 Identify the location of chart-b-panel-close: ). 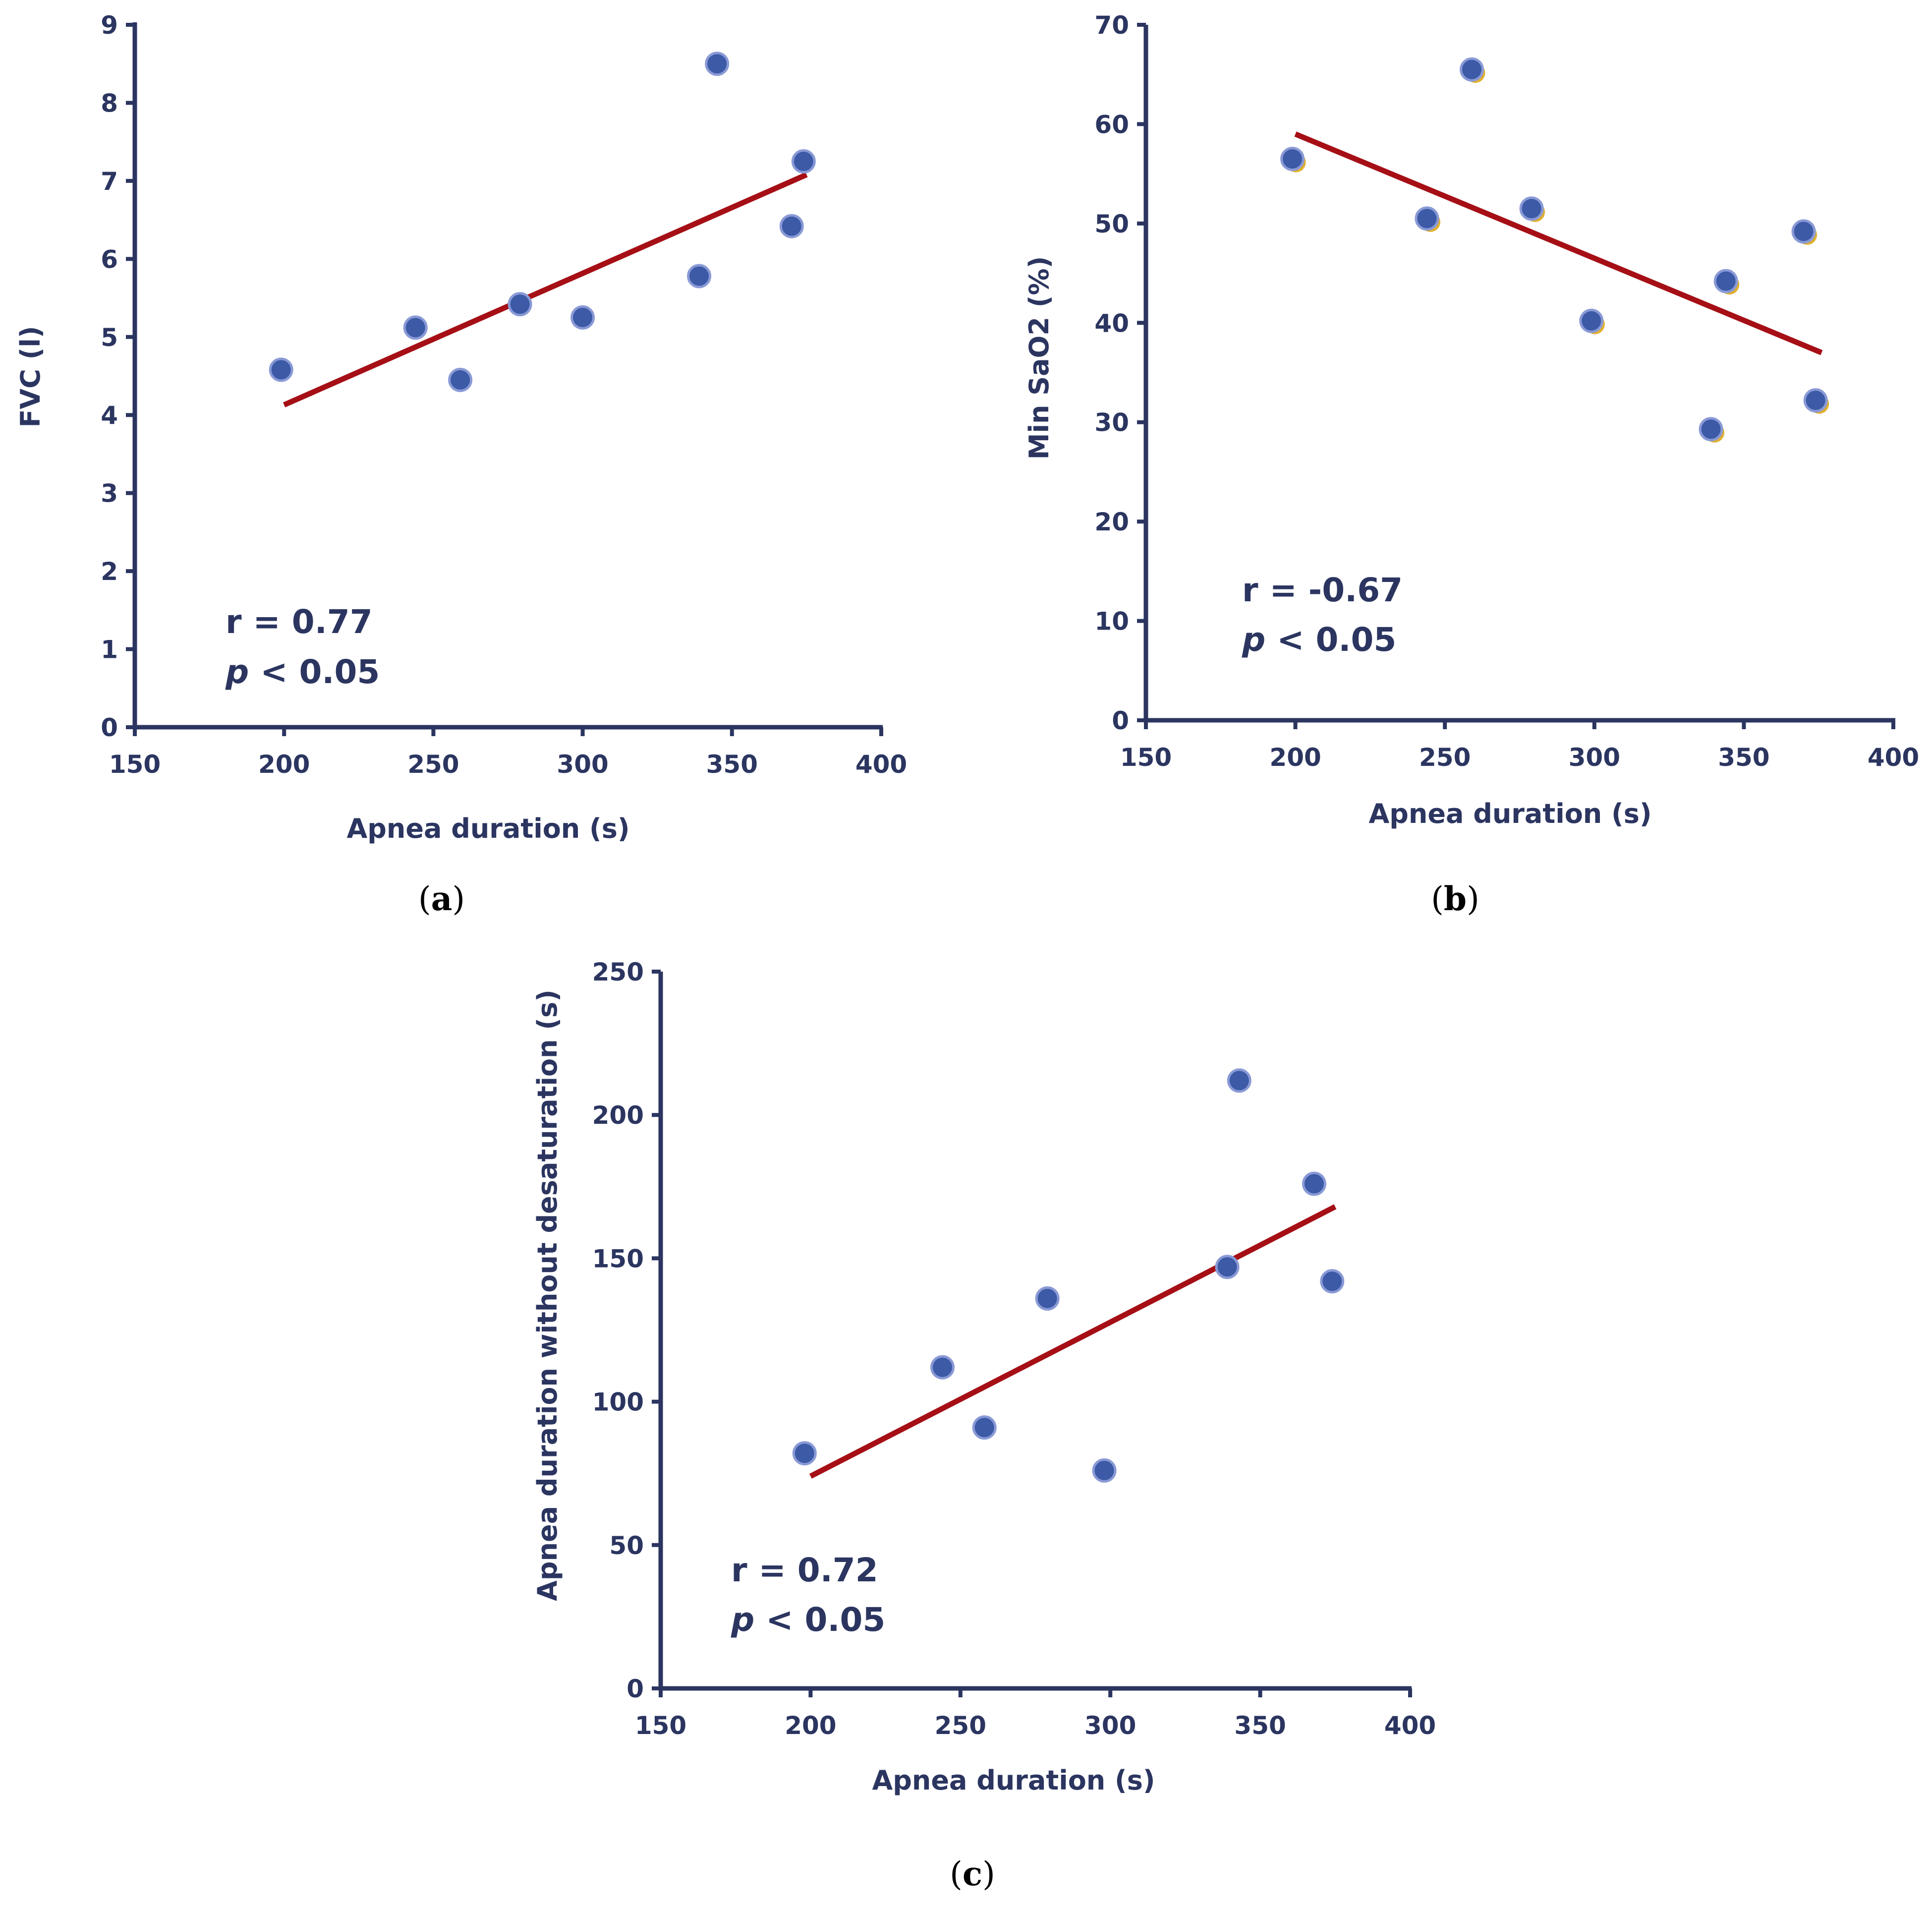
(1473, 899).